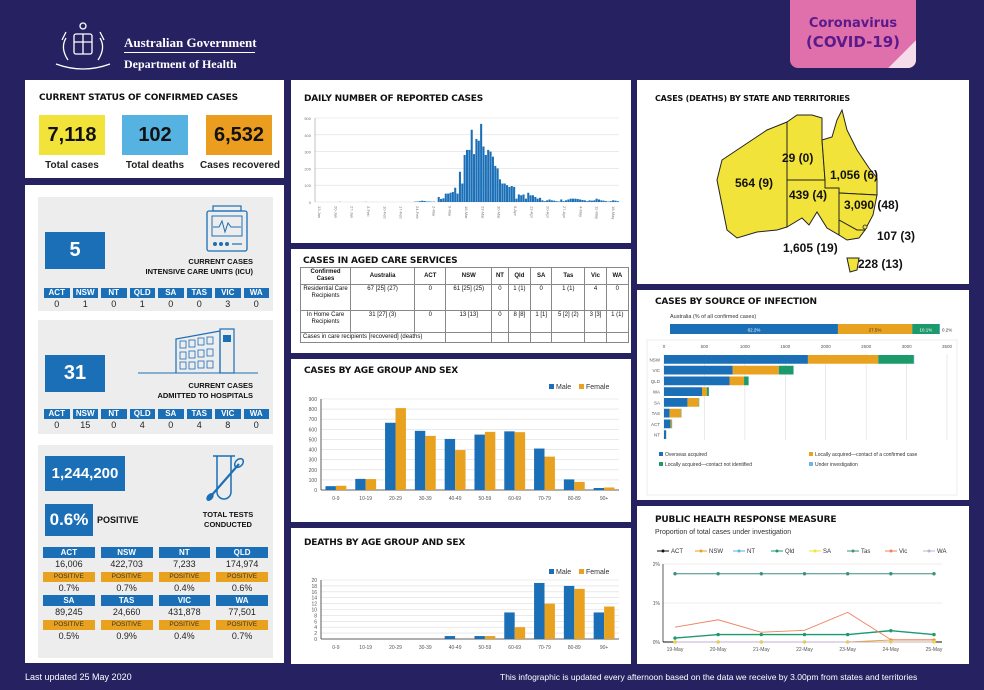 The image size is (984, 690). What do you see at coordinates (871, 205) in the screenshot?
I see `map-label-nsw: 3,090 (48)` at bounding box center [871, 205].